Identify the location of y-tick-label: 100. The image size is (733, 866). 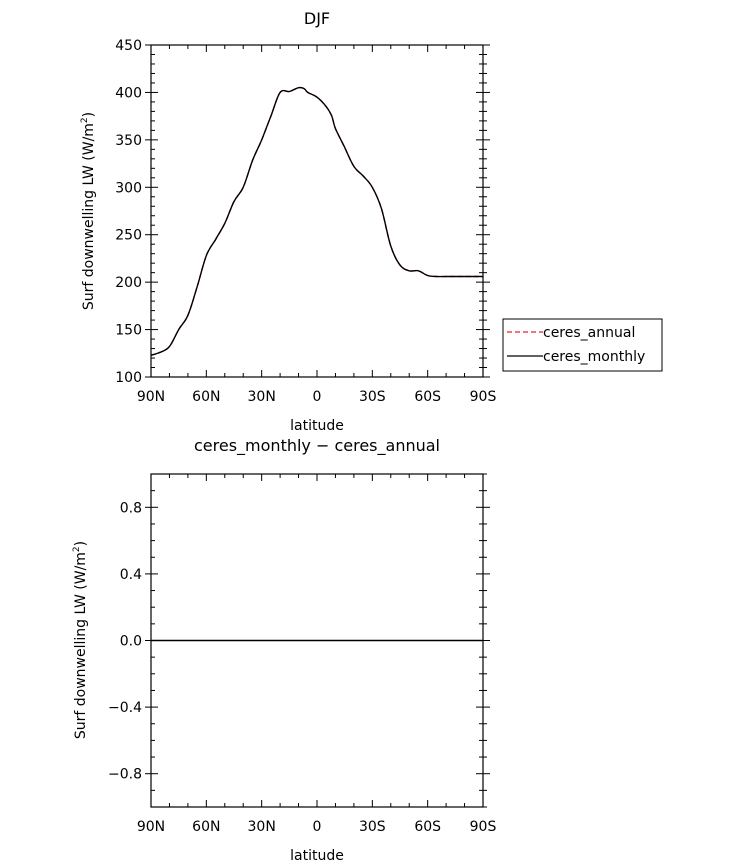
(128, 378).